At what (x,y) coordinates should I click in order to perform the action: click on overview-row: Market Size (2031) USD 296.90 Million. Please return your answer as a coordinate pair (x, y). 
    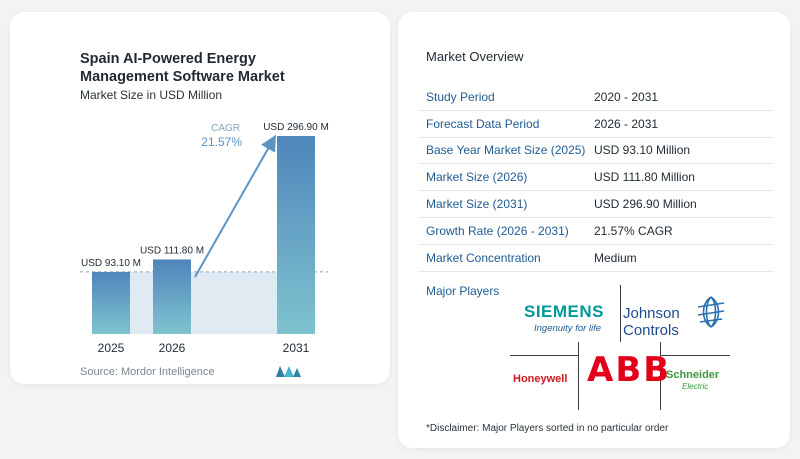
    Looking at the image, I should click on (596, 204).